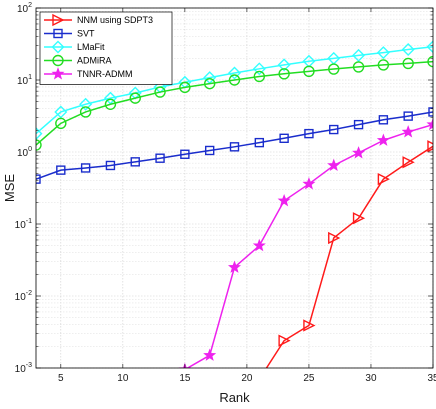 The height and width of the screenshot is (409, 436). I want to click on y-tick-label: 10⁻¹, so click(23, 224).